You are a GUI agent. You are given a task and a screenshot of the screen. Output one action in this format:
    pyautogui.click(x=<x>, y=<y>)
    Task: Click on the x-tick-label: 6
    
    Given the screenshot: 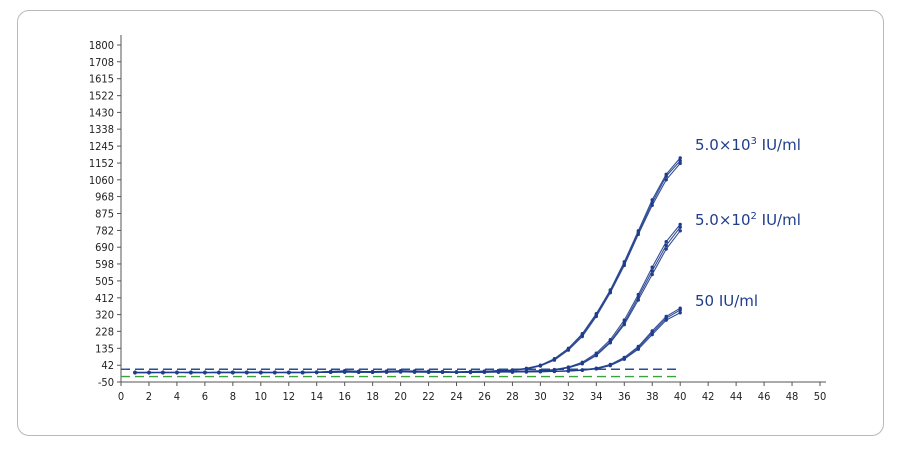 What is the action you would take?
    pyautogui.click(x=205, y=396)
    